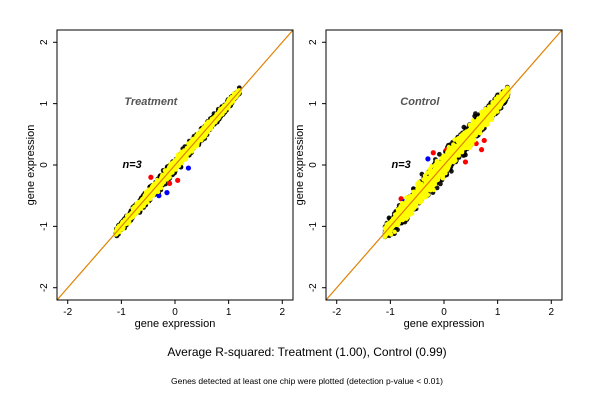 This screenshot has width=600, height=405. I want to click on panel-title: Control, so click(420, 102).